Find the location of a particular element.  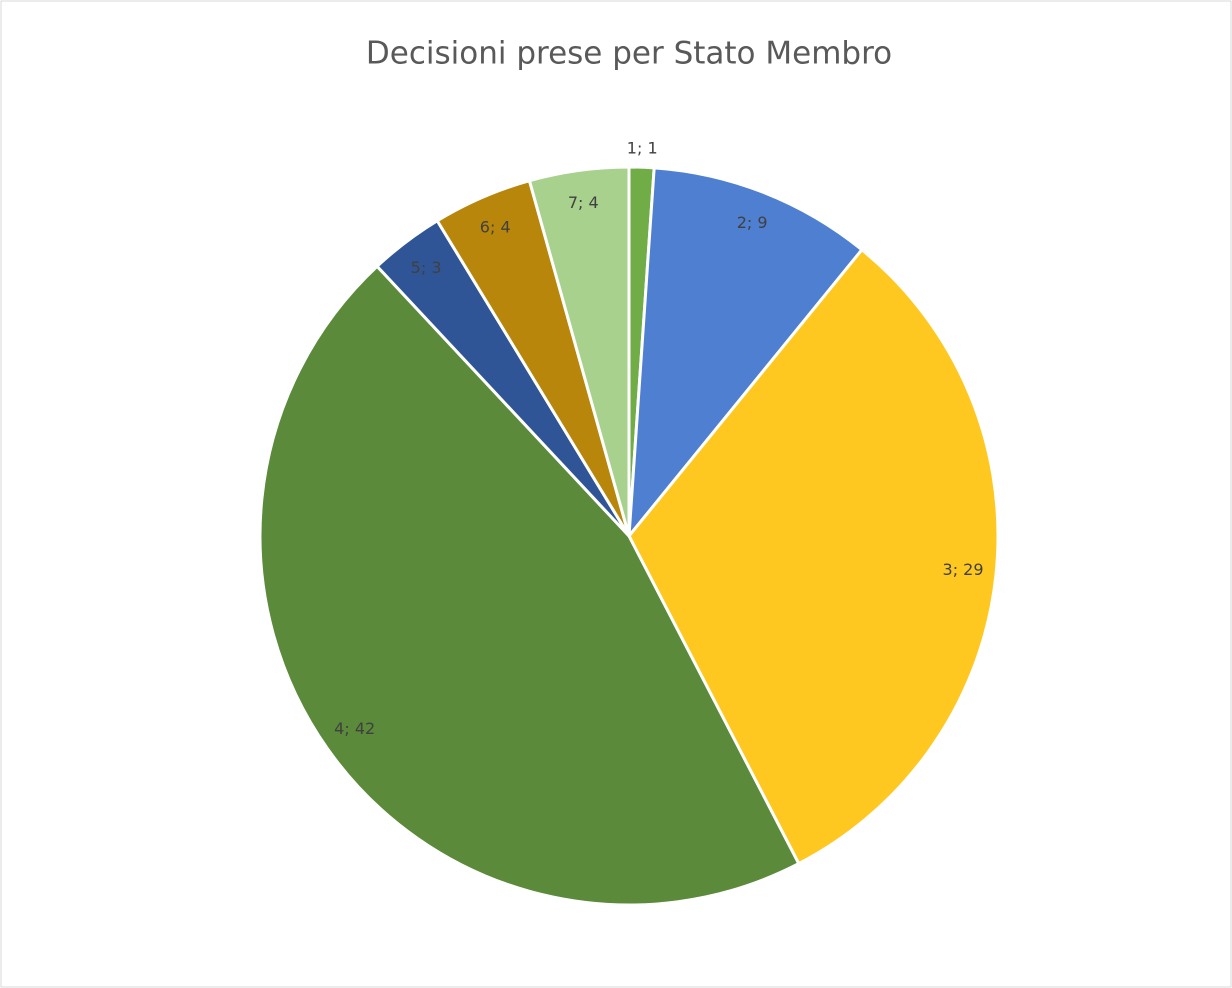

data-label: 4; 42 is located at coordinates (354, 728).